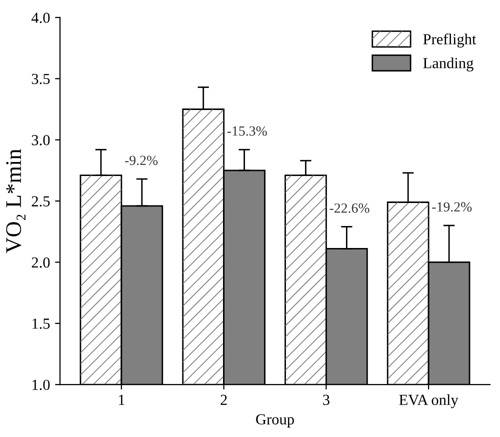  What do you see at coordinates (16, 201) in the screenshot?
I see `y-axis-title: VO₂ L*min` at bounding box center [16, 201].